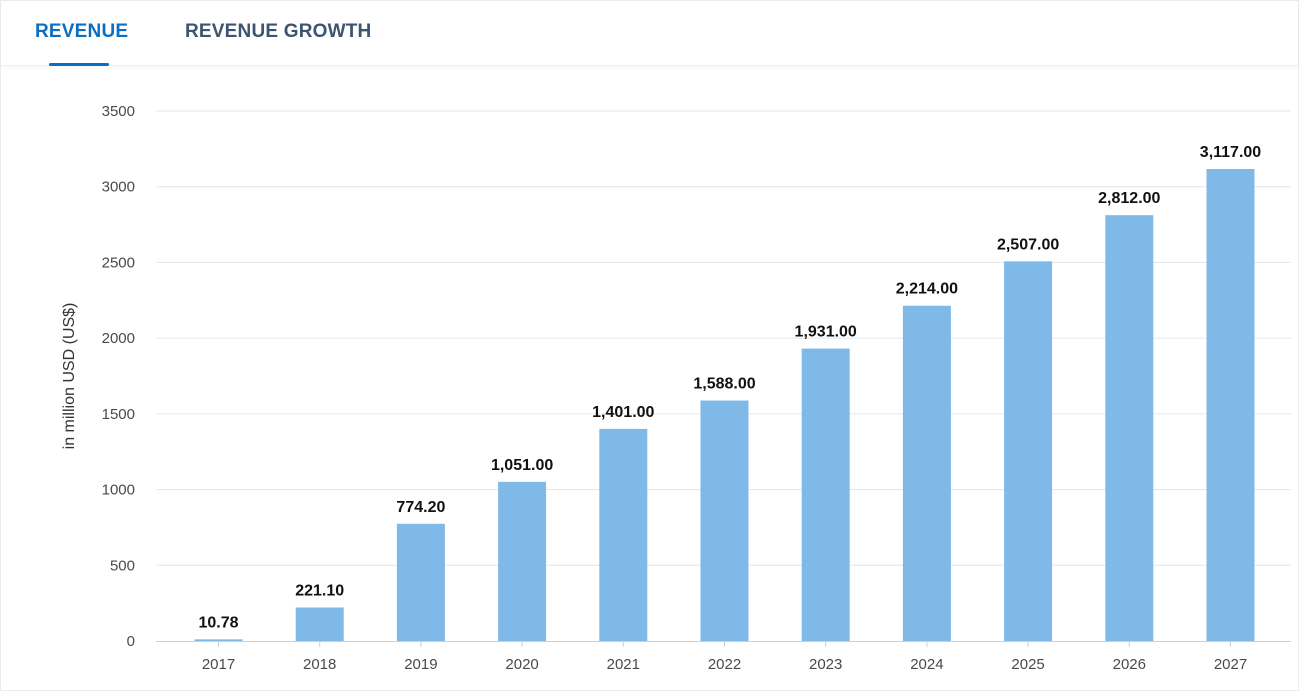 This screenshot has width=1299, height=691. What do you see at coordinates (319, 664) in the screenshot?
I see `x-tick-label-2018: 2018` at bounding box center [319, 664].